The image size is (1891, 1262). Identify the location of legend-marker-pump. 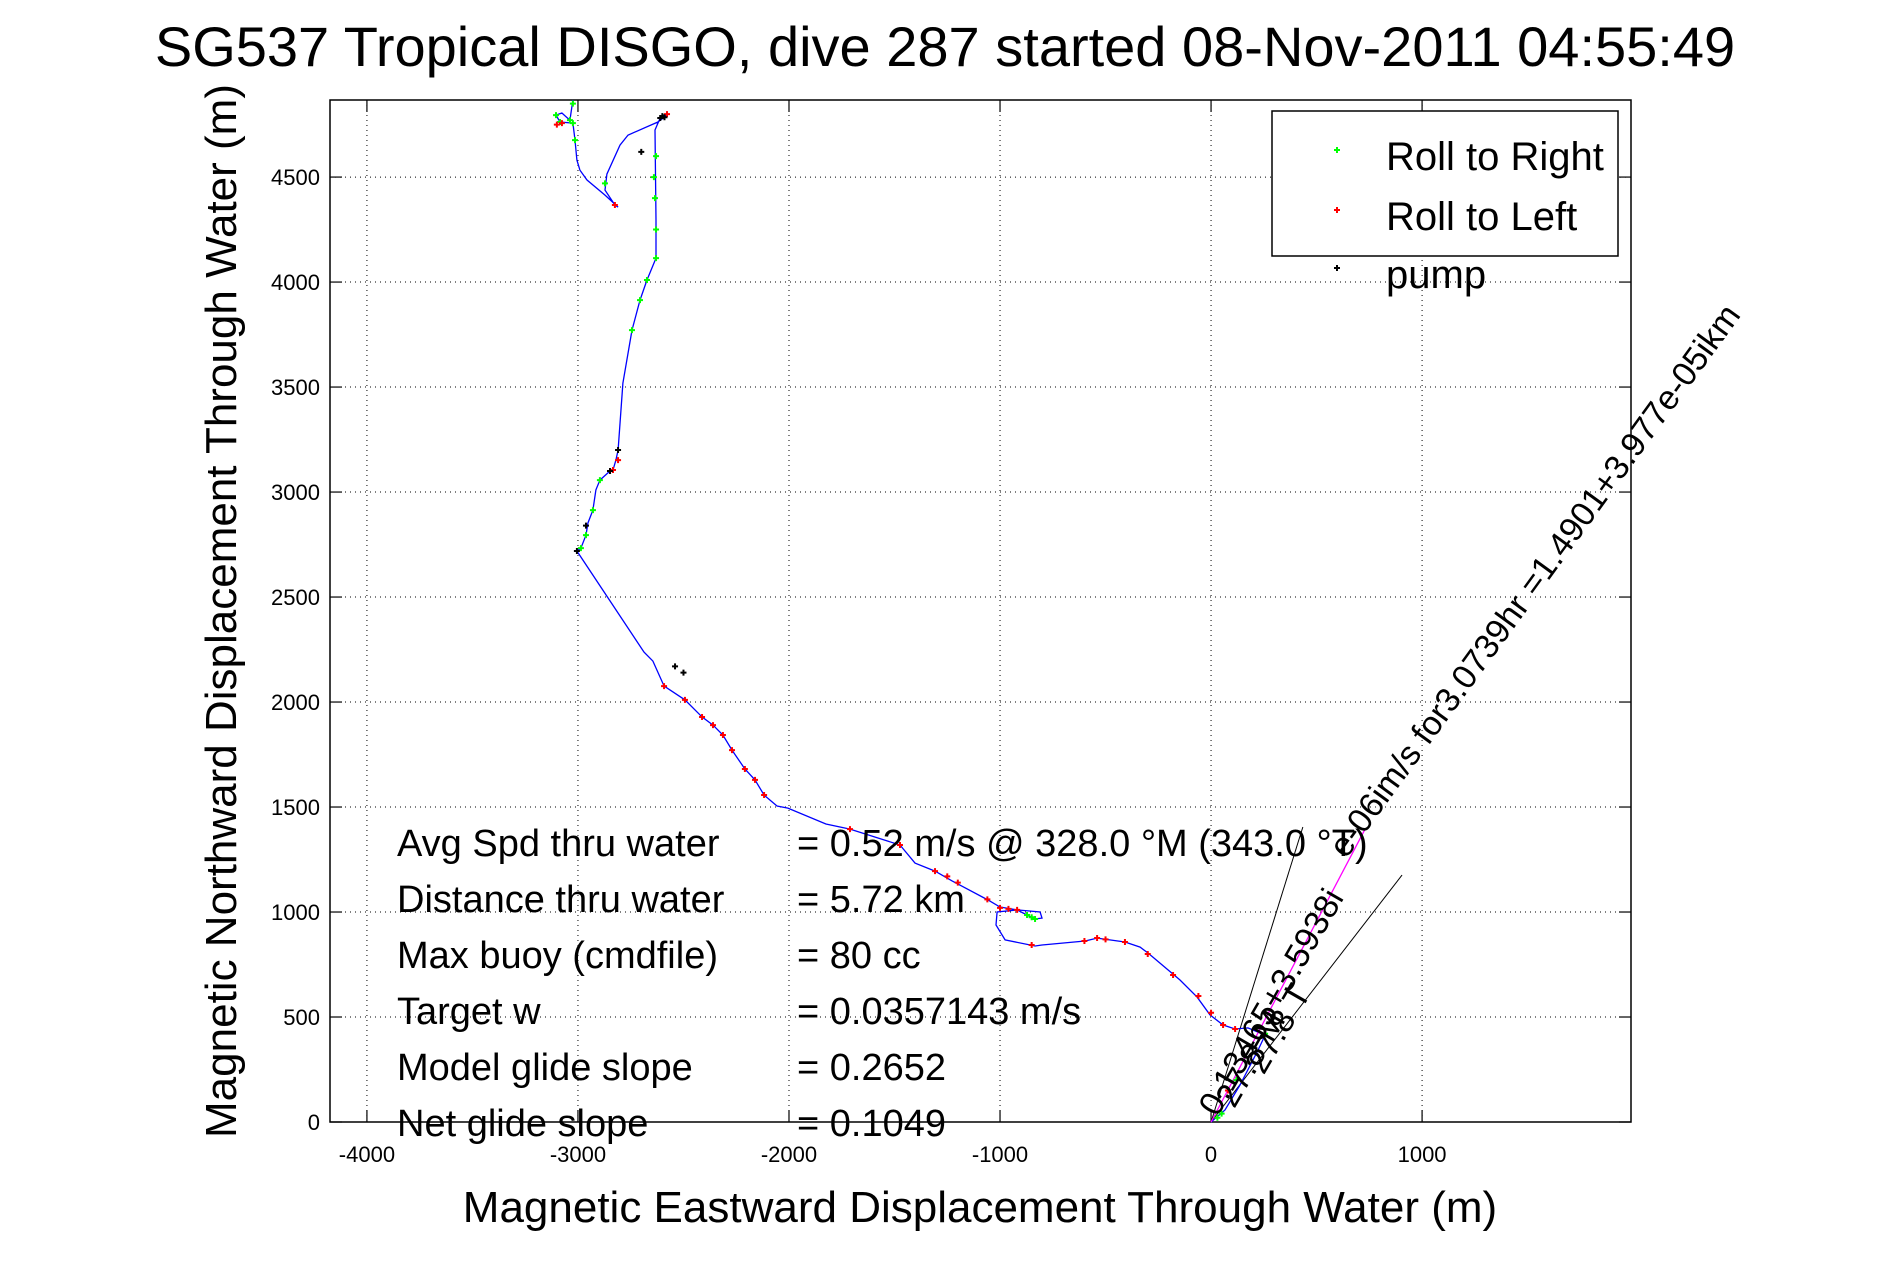
(1337, 268).